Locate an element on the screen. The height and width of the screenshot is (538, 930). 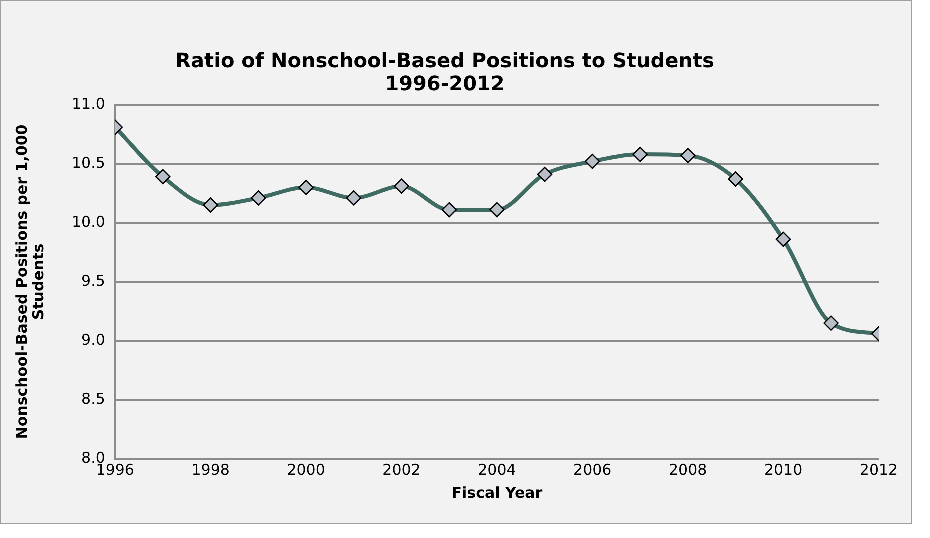
x-tick-label: 2008 is located at coordinates (688, 469).